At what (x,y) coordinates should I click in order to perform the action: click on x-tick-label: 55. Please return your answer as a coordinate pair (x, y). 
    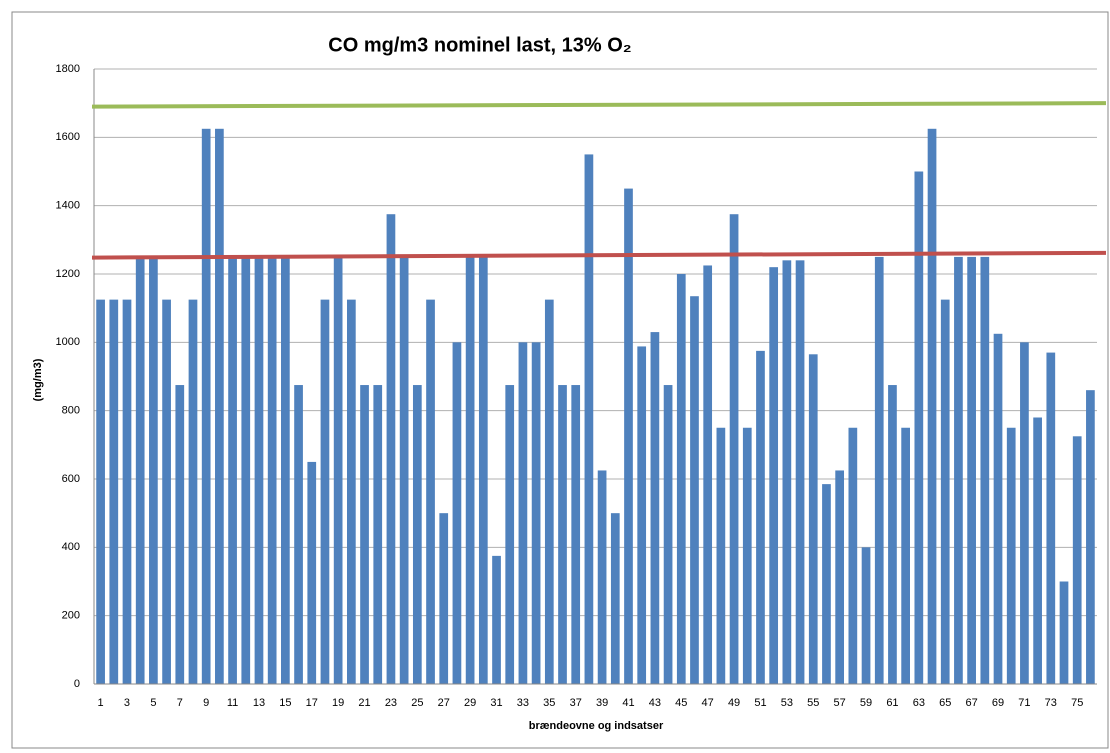
    Looking at the image, I should click on (813, 703).